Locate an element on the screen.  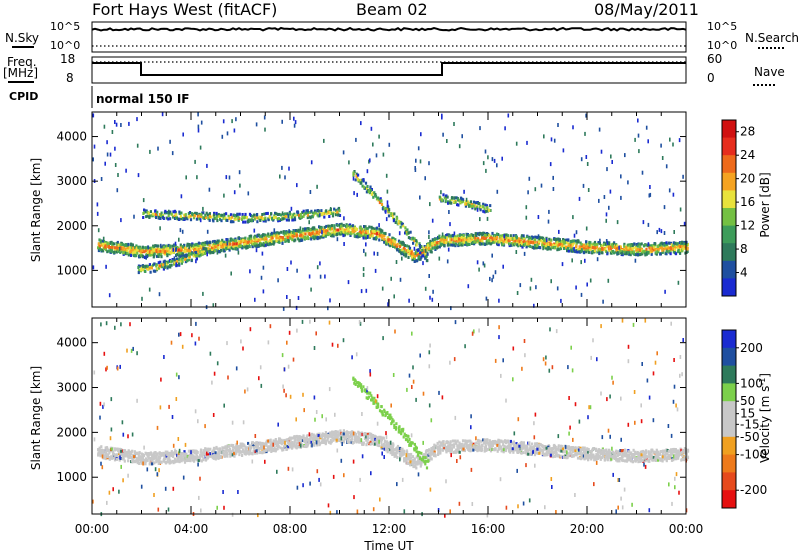
nsky-panel is located at coordinates (389, 37).